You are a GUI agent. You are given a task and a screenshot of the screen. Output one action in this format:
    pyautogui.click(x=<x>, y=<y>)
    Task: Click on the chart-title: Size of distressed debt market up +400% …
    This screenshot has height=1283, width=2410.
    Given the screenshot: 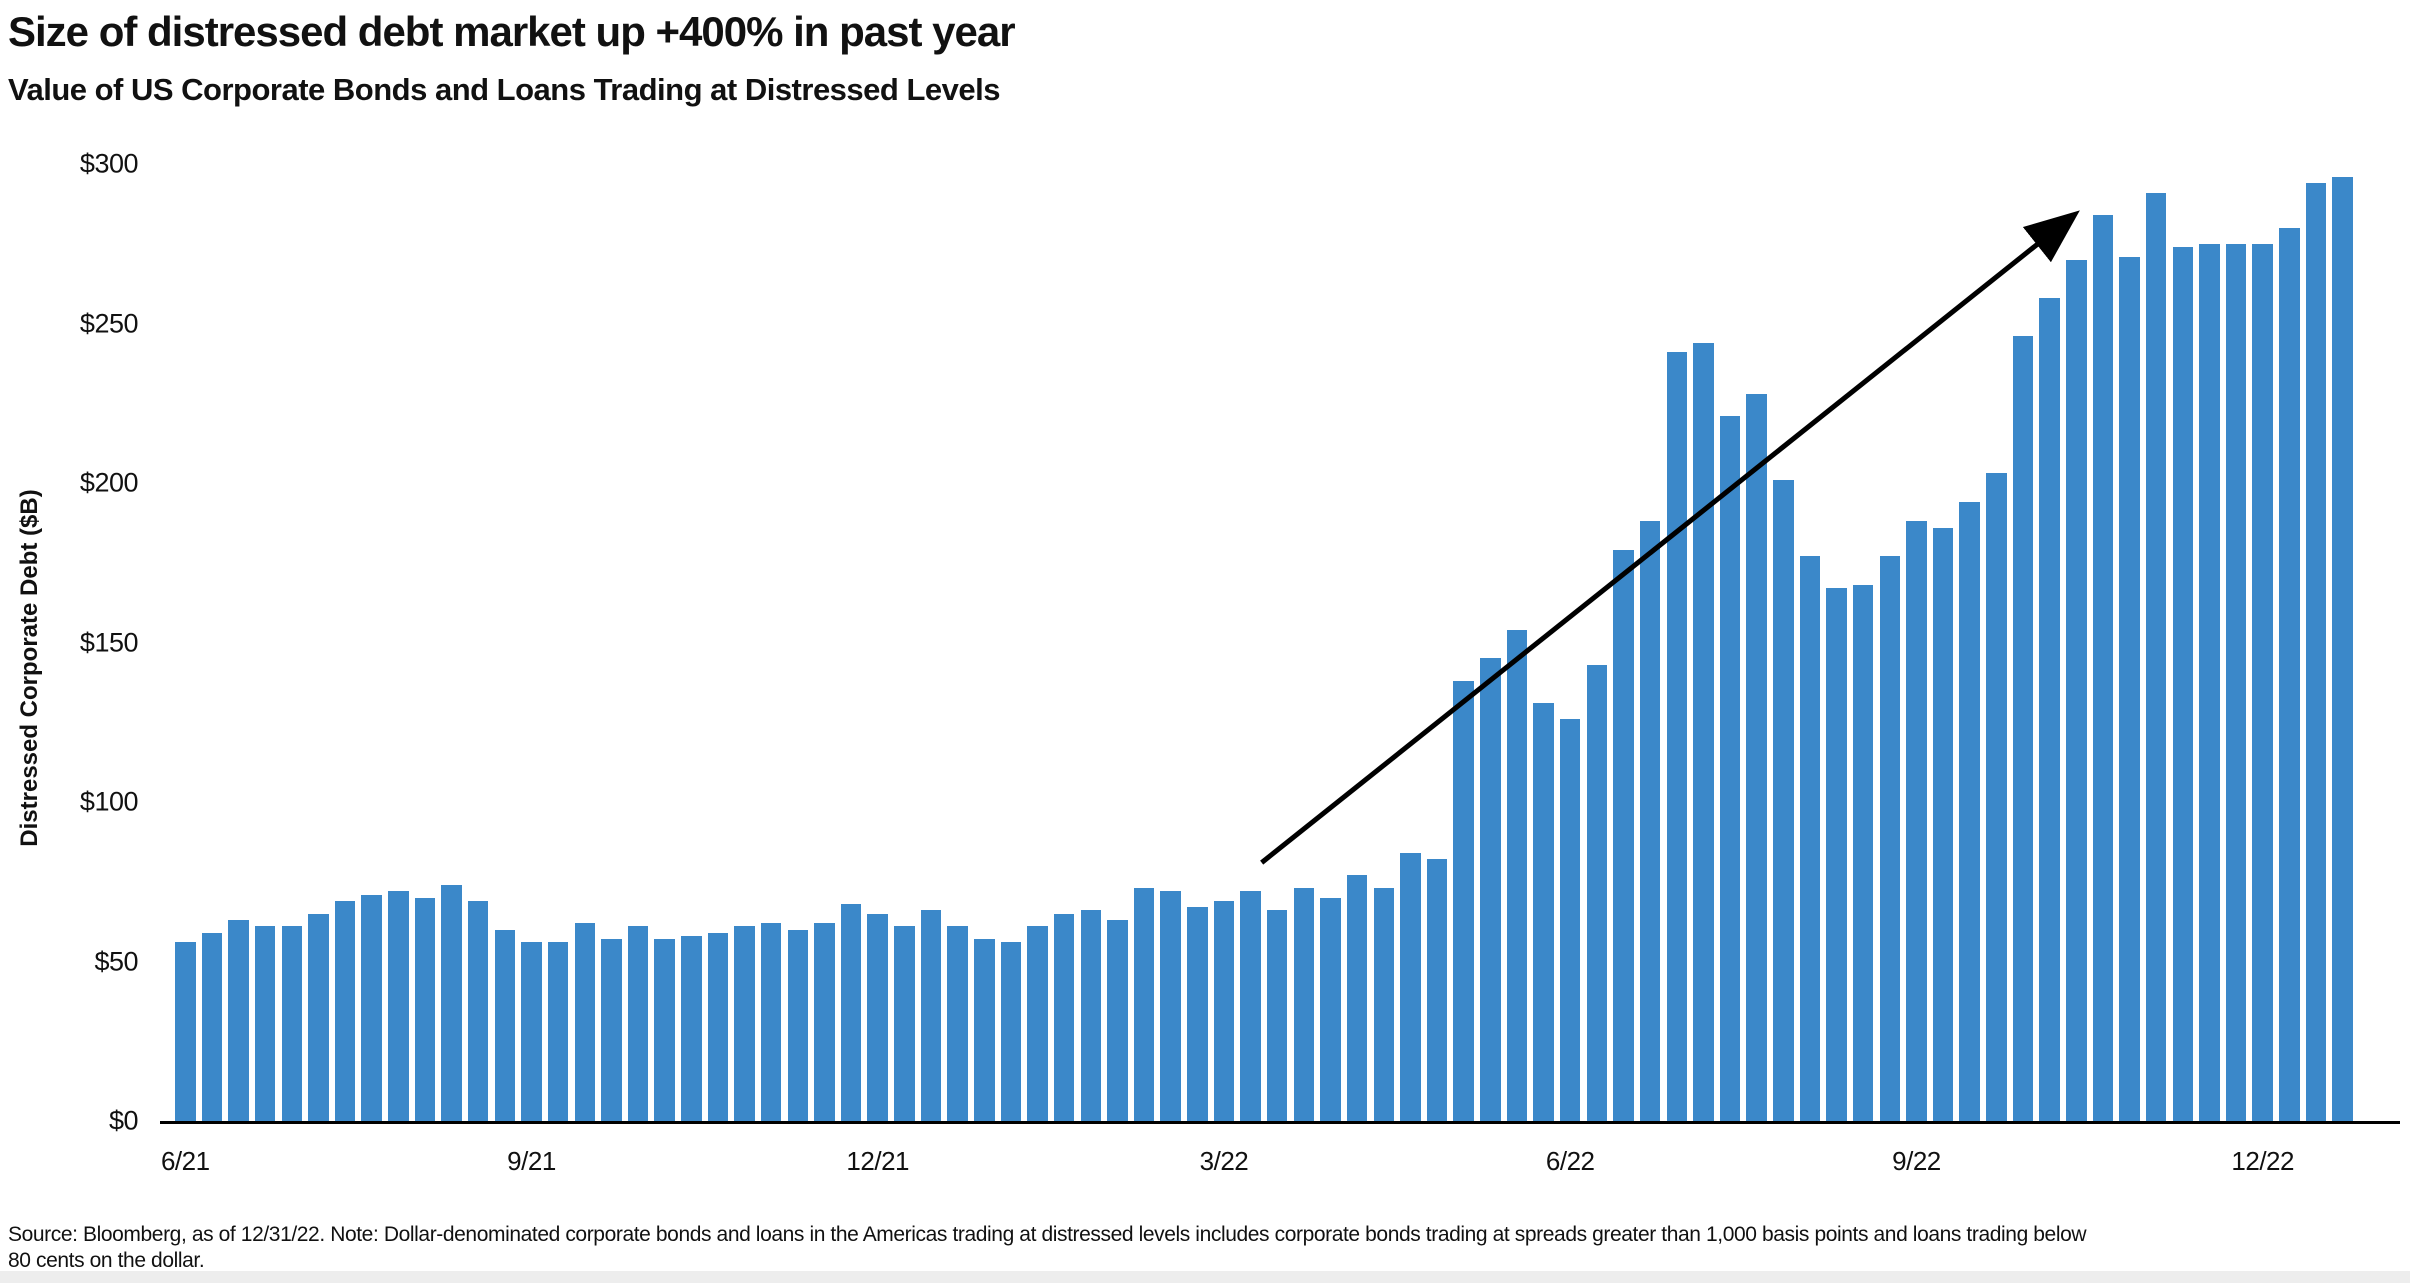 What is the action you would take?
    pyautogui.click(x=512, y=31)
    